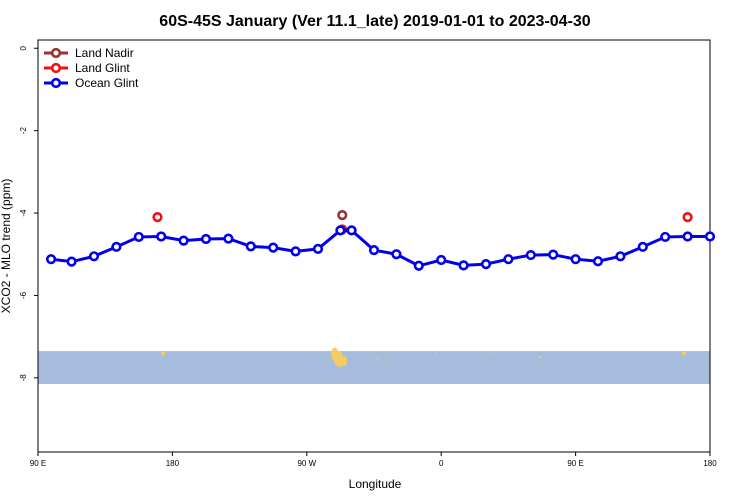 The image size is (750, 500). I want to click on x-tick-label: 0, so click(441, 463).